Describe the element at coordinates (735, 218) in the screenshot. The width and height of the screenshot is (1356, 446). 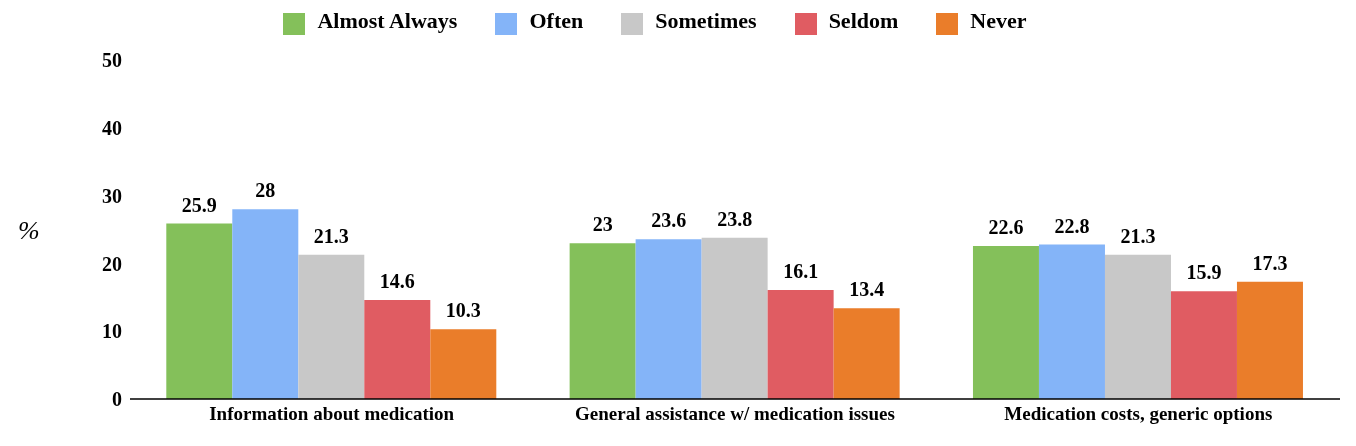
I see `data-label: 23.8` at that location.